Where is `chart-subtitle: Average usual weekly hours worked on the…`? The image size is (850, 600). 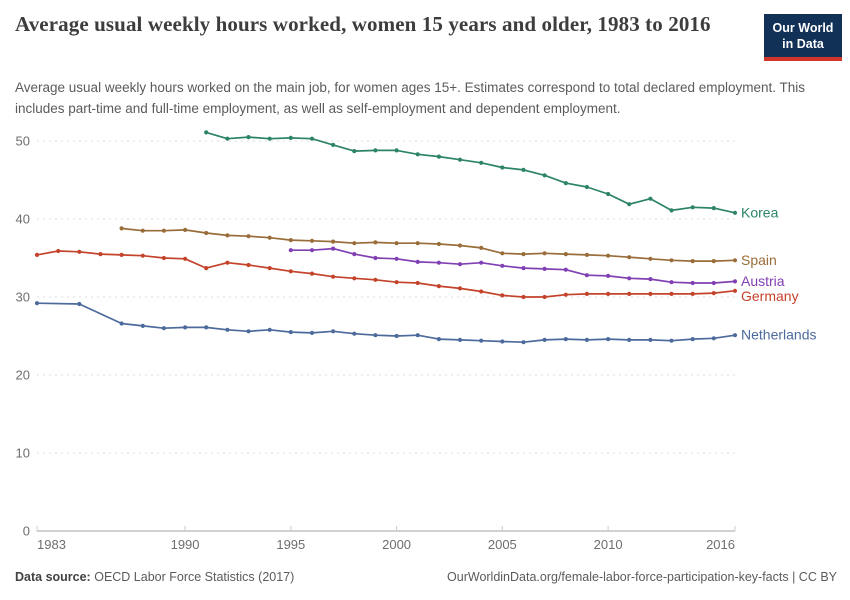
chart-subtitle: Average usual weekly hours worked on the… is located at coordinates (410, 98).